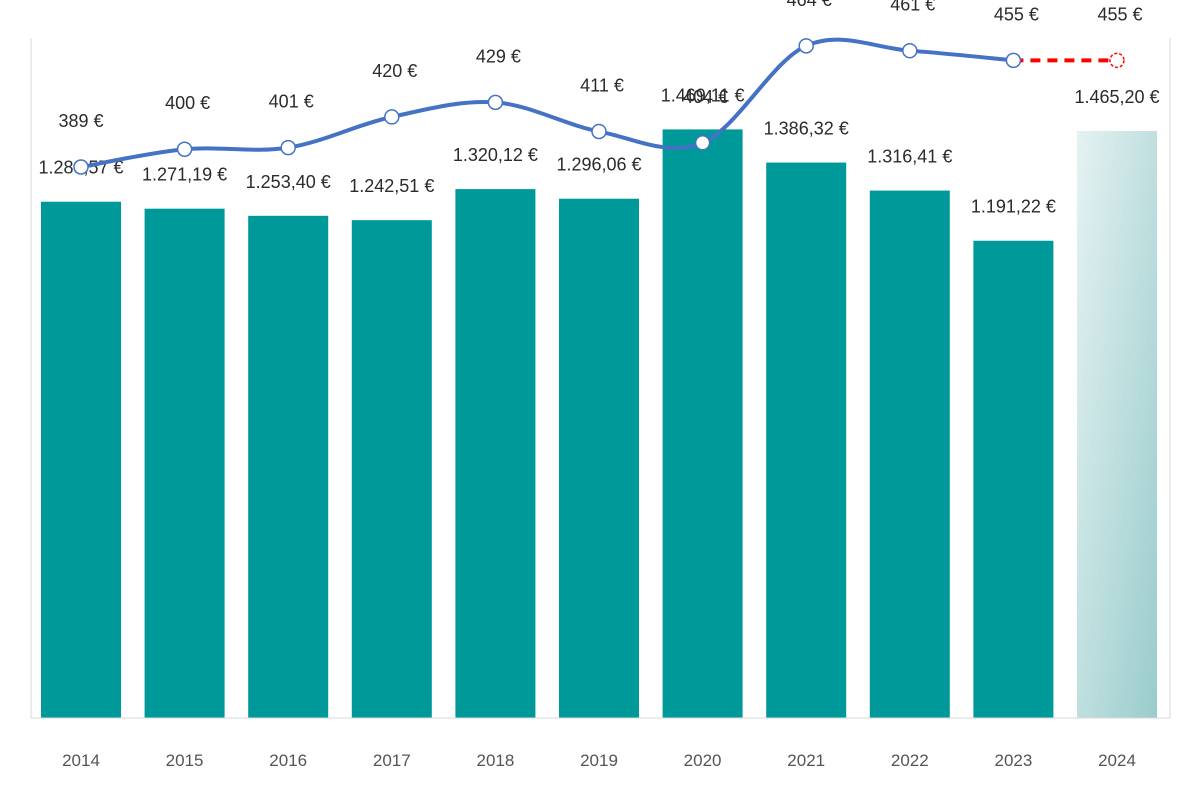 This screenshot has width=1200, height=800. Describe the element at coordinates (912, 7) in the screenshot. I see `line-value-label: 461 €` at that location.